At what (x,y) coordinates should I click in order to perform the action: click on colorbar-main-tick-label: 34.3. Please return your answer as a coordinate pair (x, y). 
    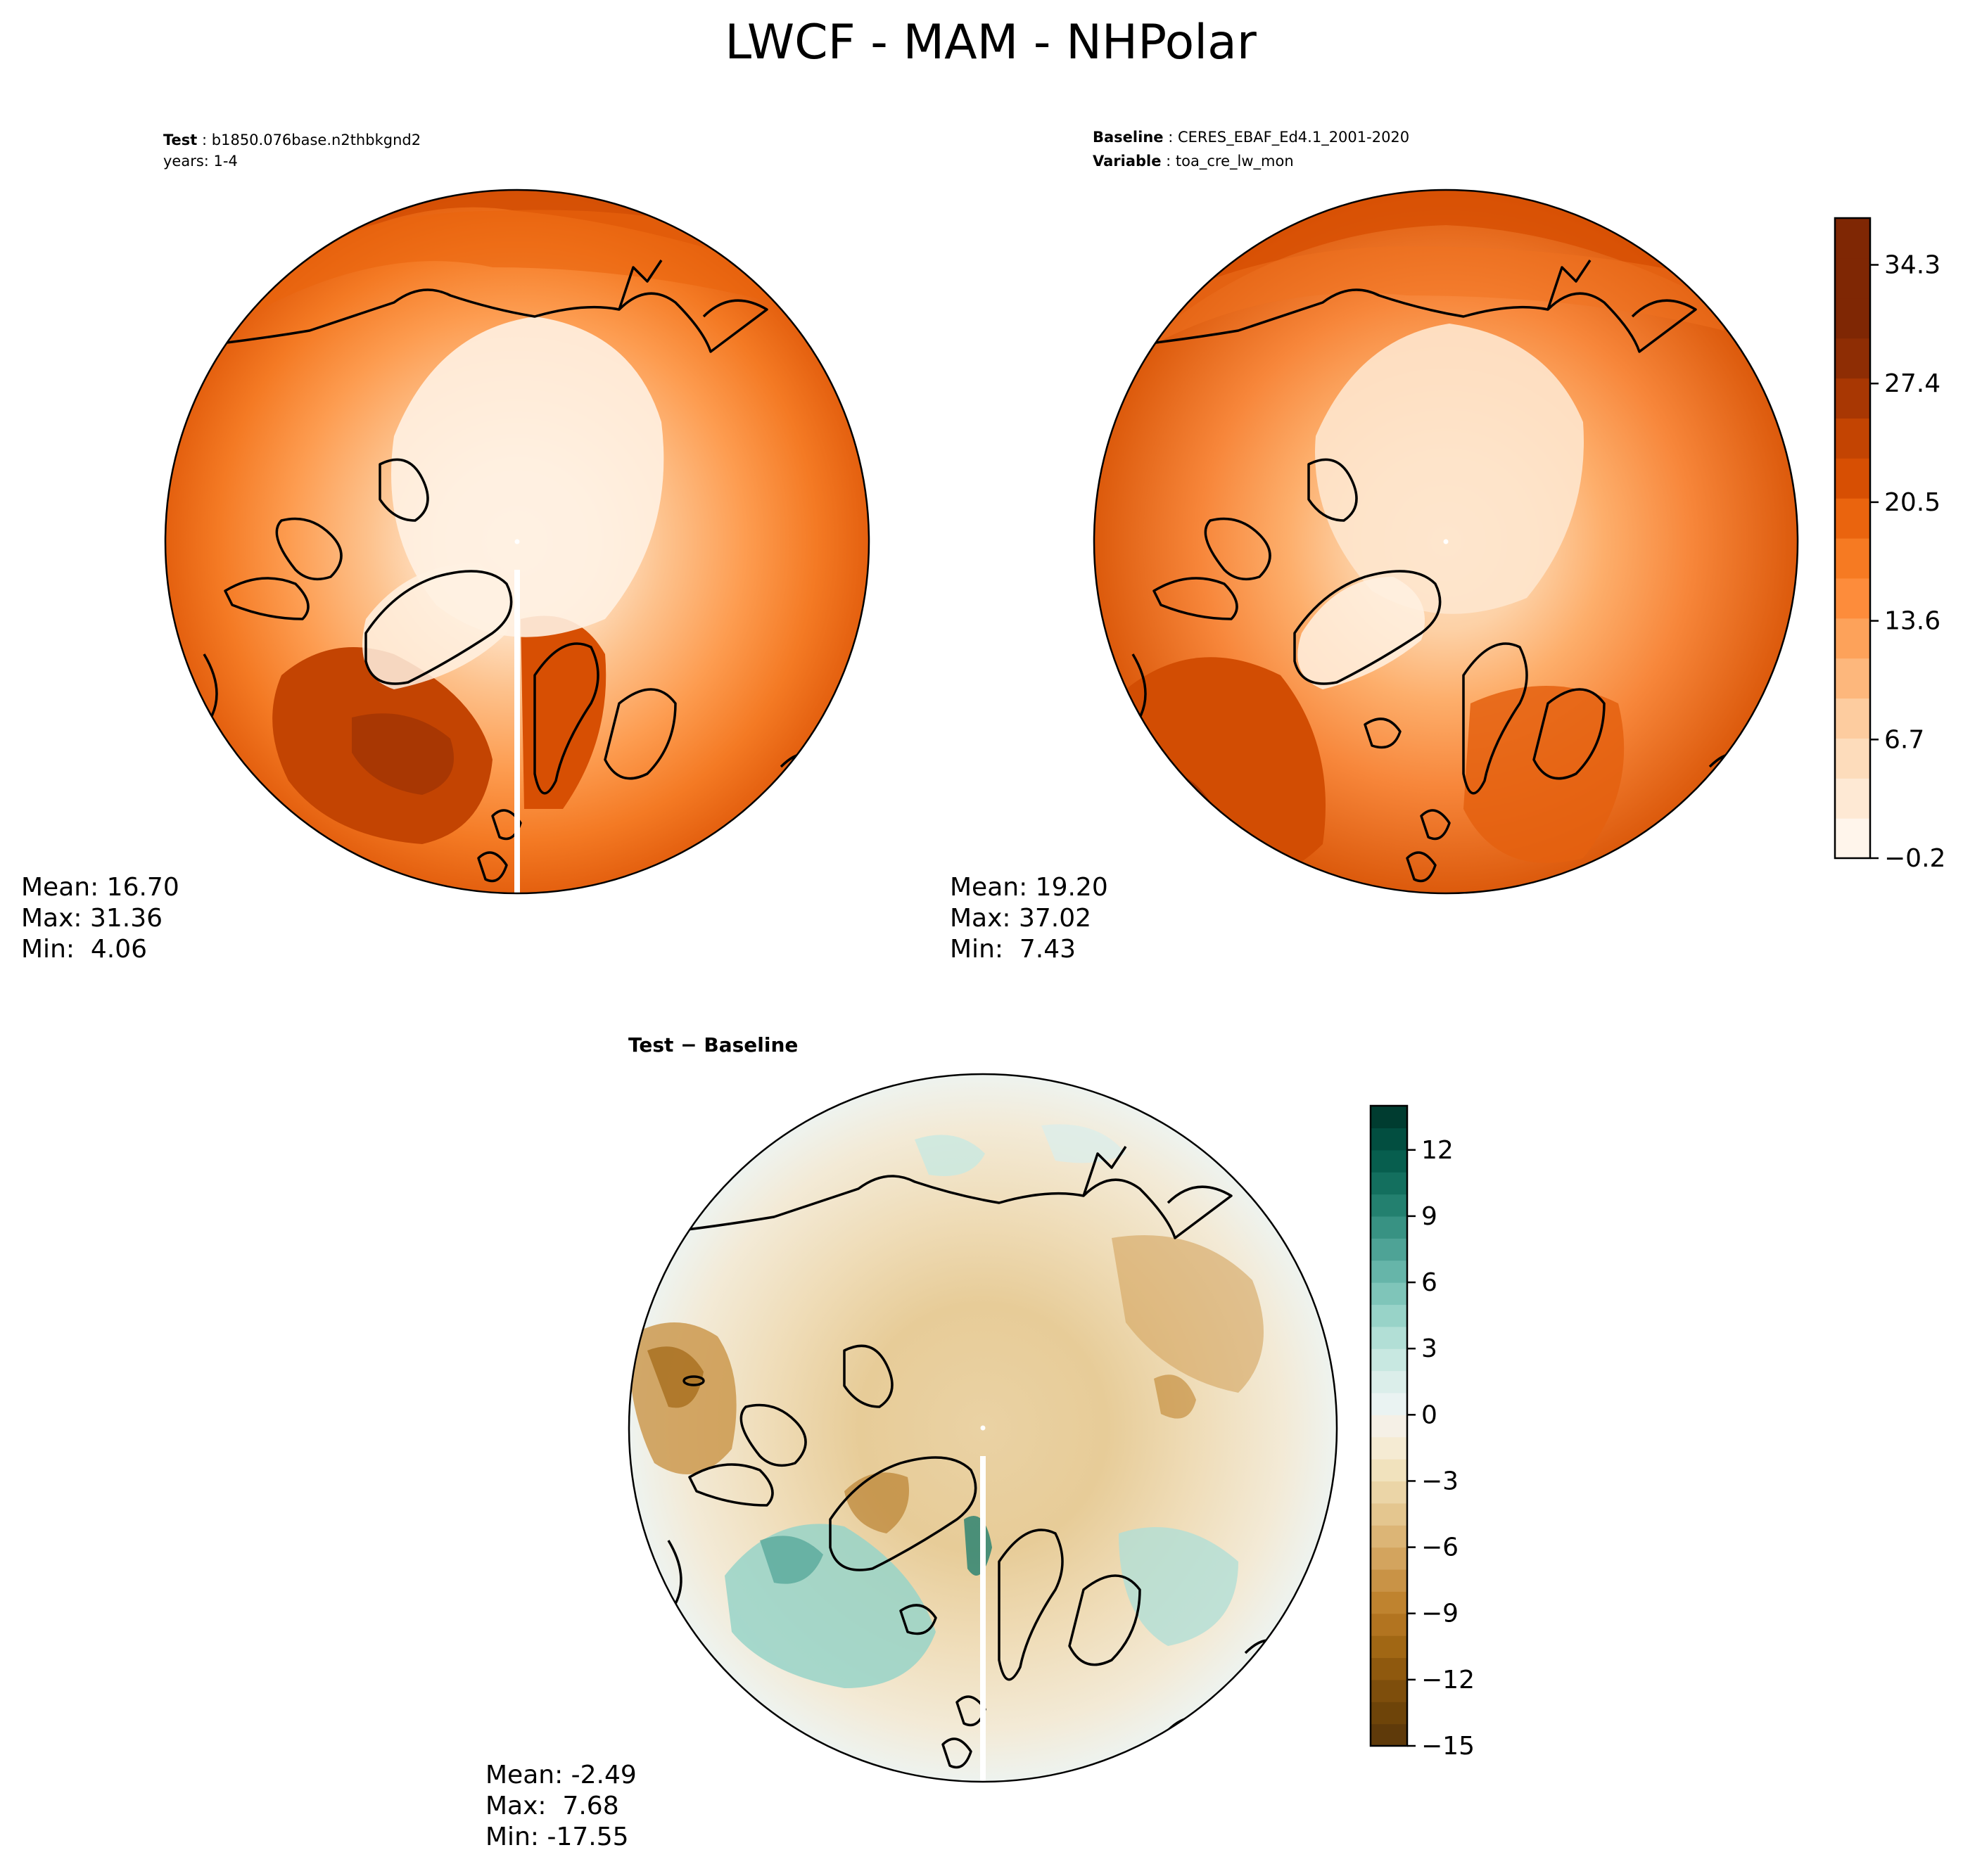
    Looking at the image, I should click on (1912, 265).